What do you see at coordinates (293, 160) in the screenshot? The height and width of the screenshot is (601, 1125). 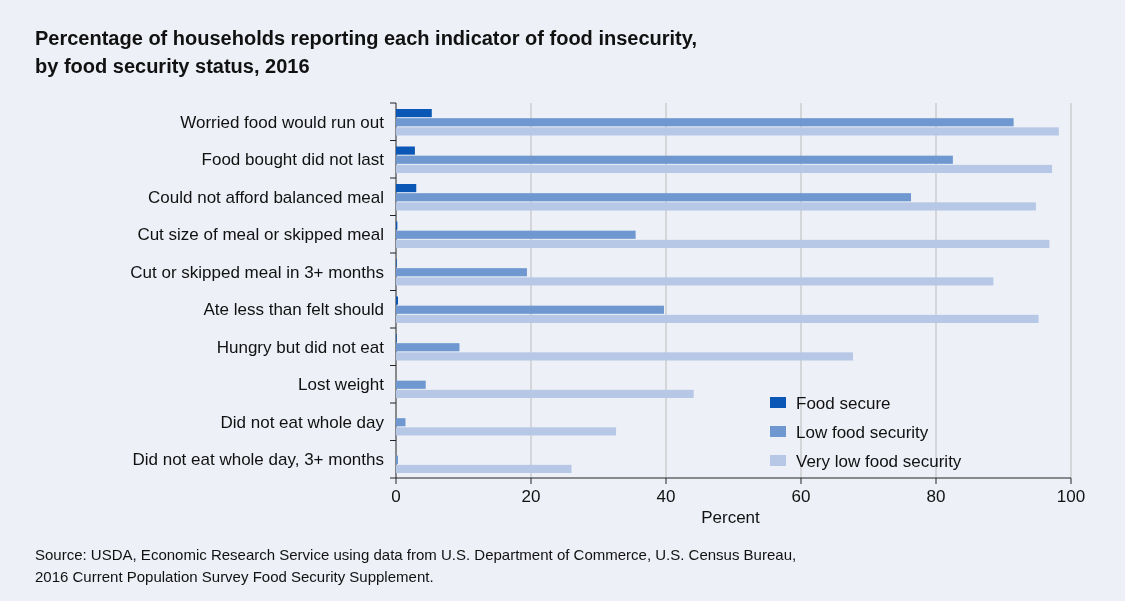 I see `y-tick-label: Food bought did not last` at bounding box center [293, 160].